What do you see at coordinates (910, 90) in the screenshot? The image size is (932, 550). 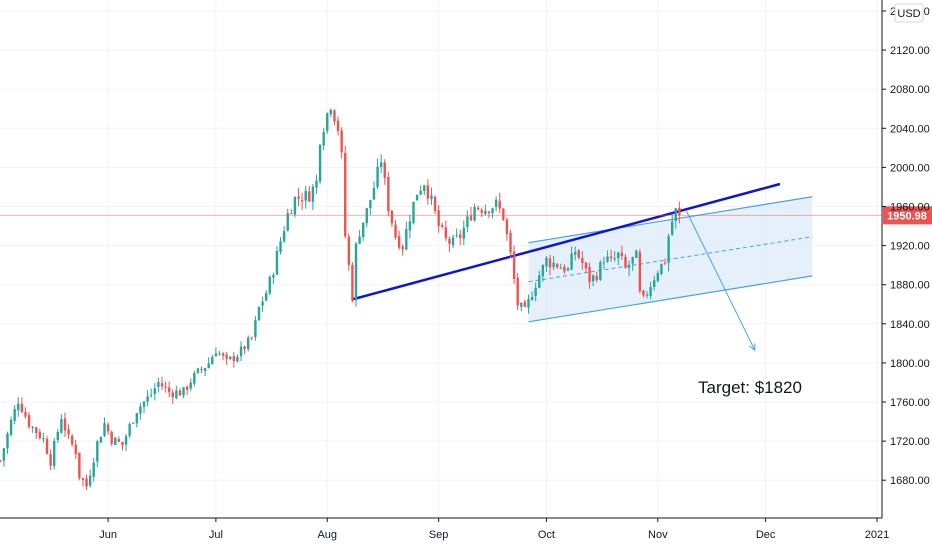 I see `y-tick-label: 2080.00` at bounding box center [910, 90].